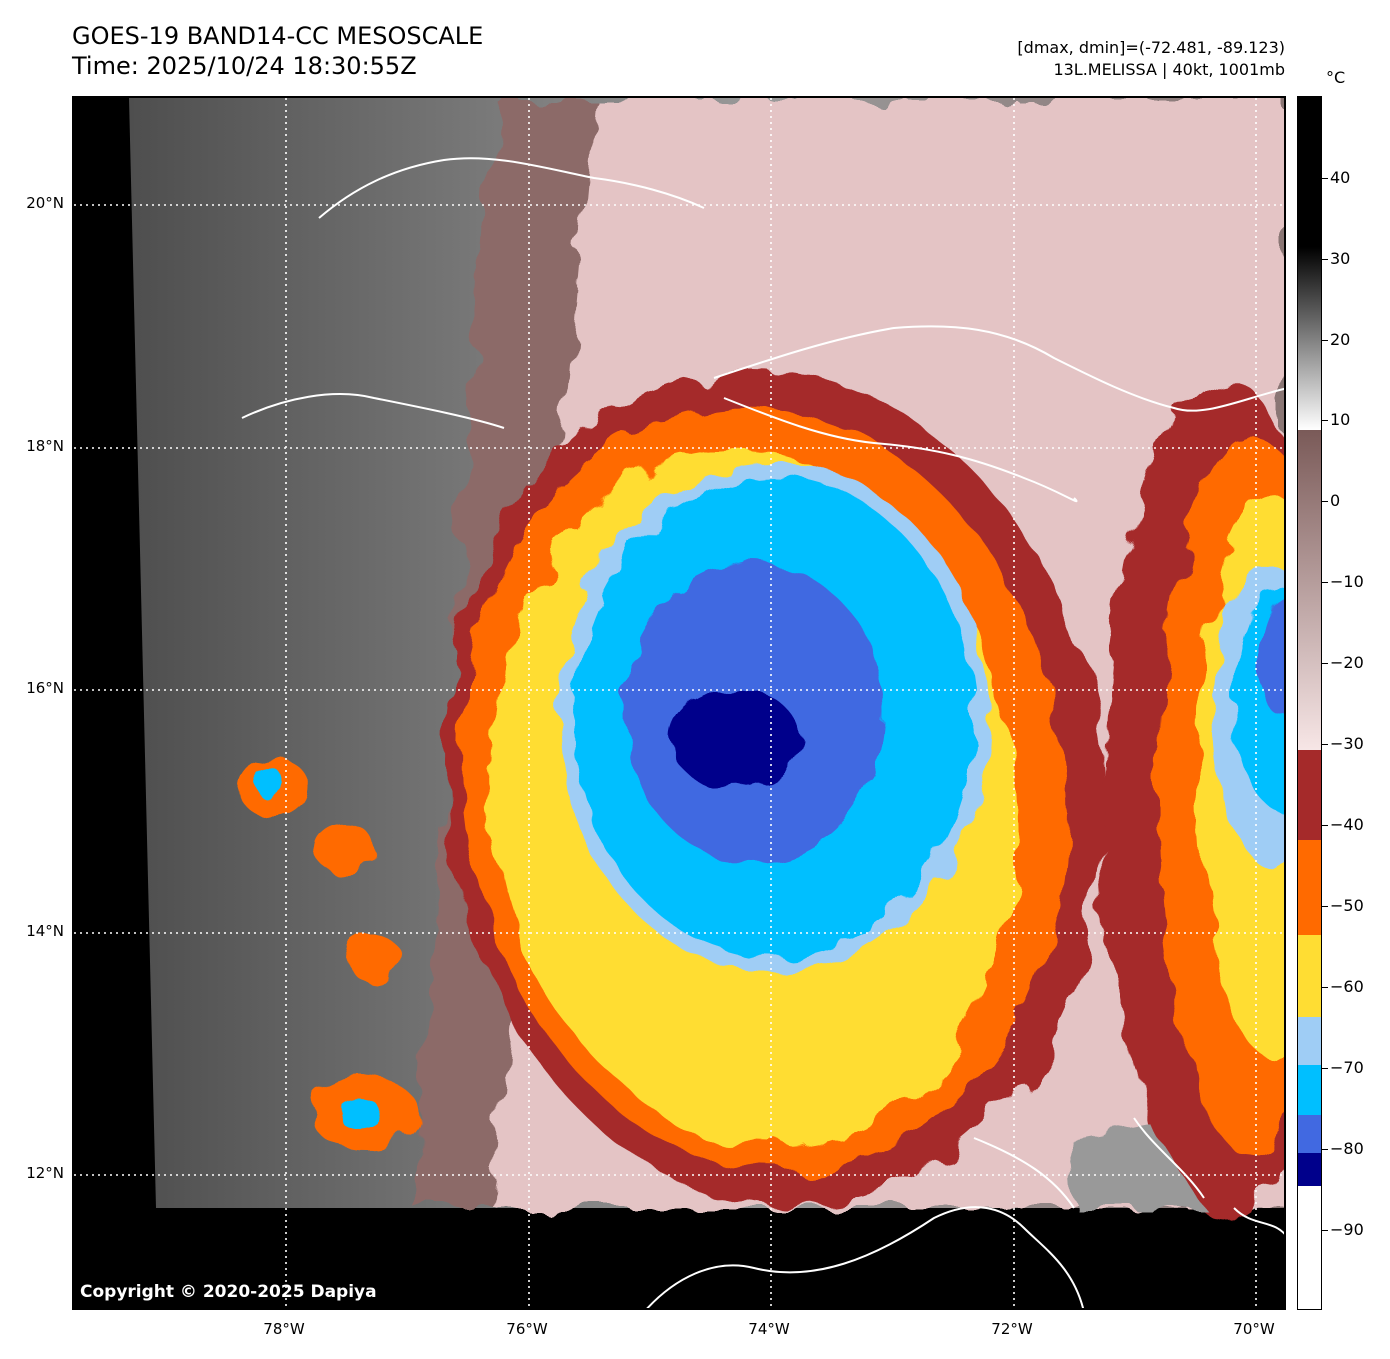 The height and width of the screenshot is (1359, 1390). What do you see at coordinates (244, 66) in the screenshot?
I see `timestamp: Time: 2025/10/24 18:30:55Z` at bounding box center [244, 66].